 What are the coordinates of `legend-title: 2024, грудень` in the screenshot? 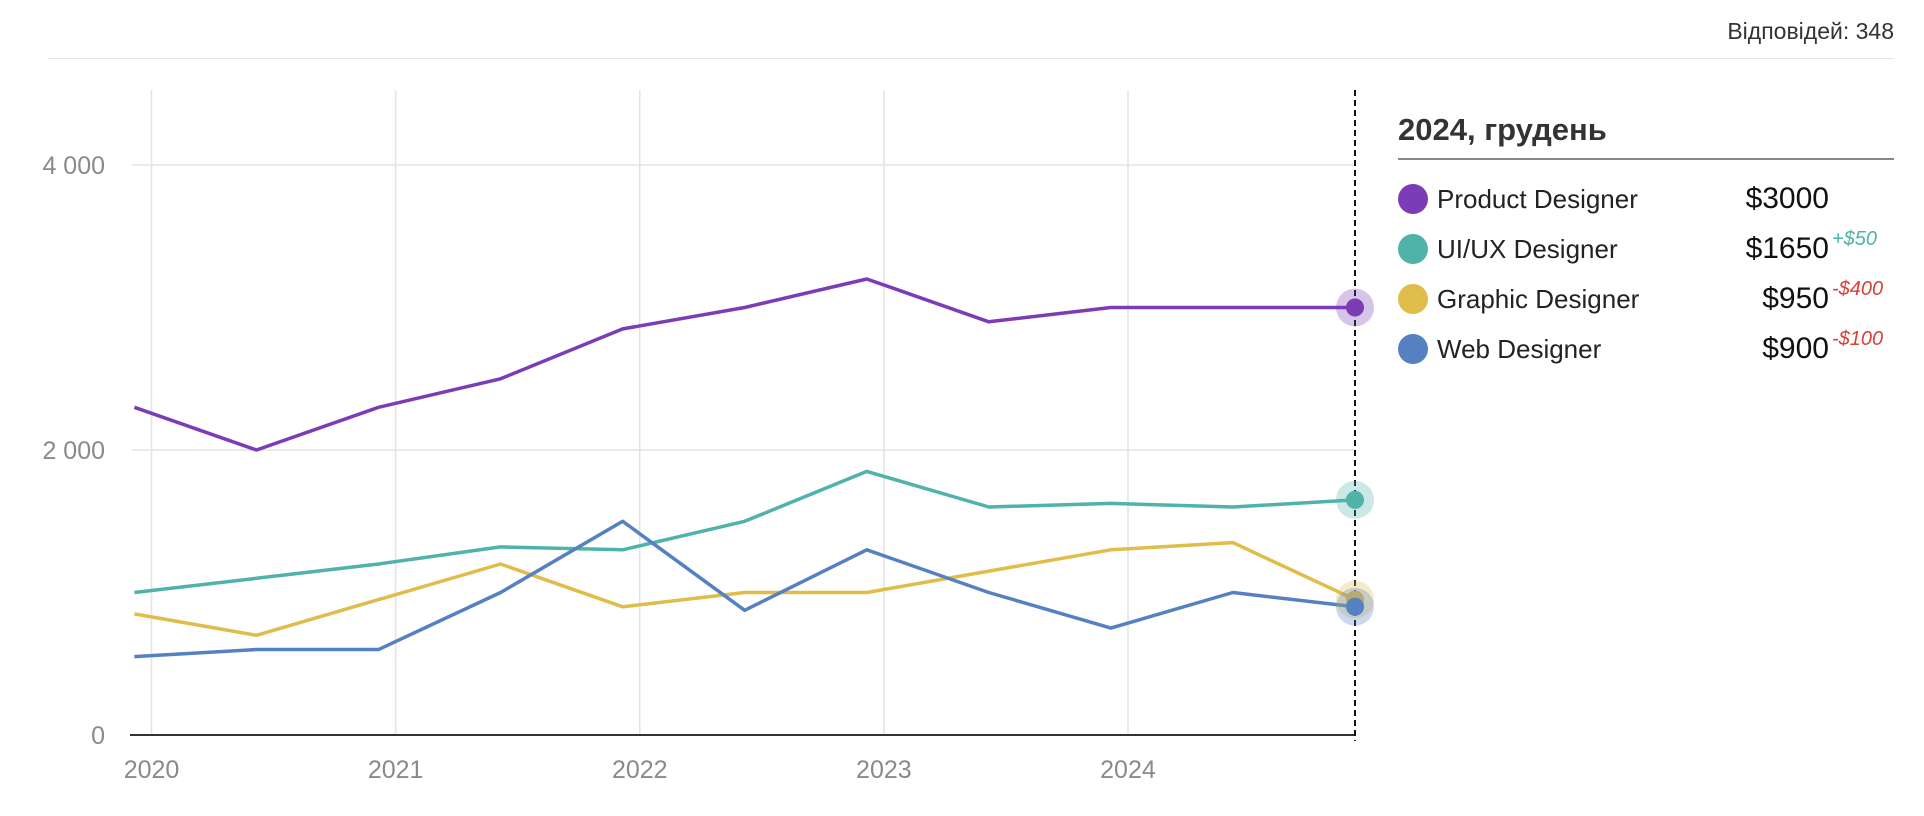 It's located at (1646, 136).